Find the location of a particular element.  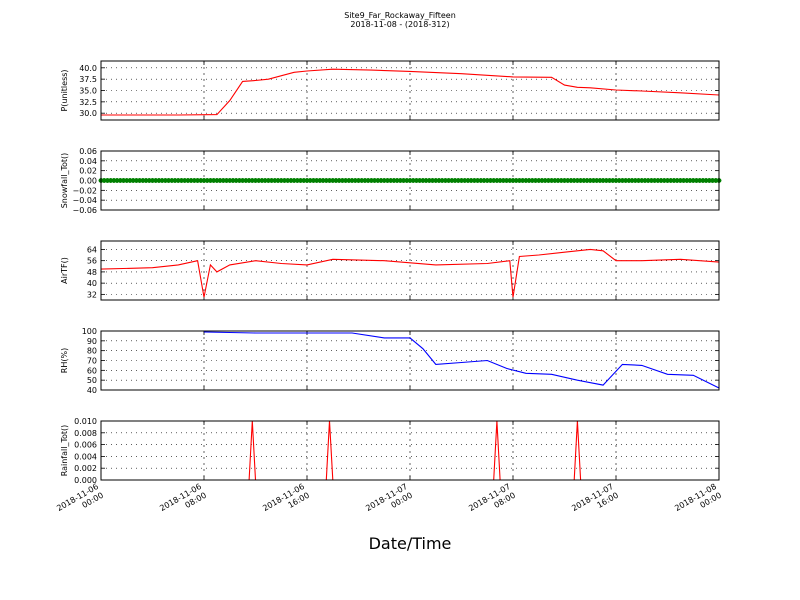

y-tick-label: 56 is located at coordinates (92, 261).